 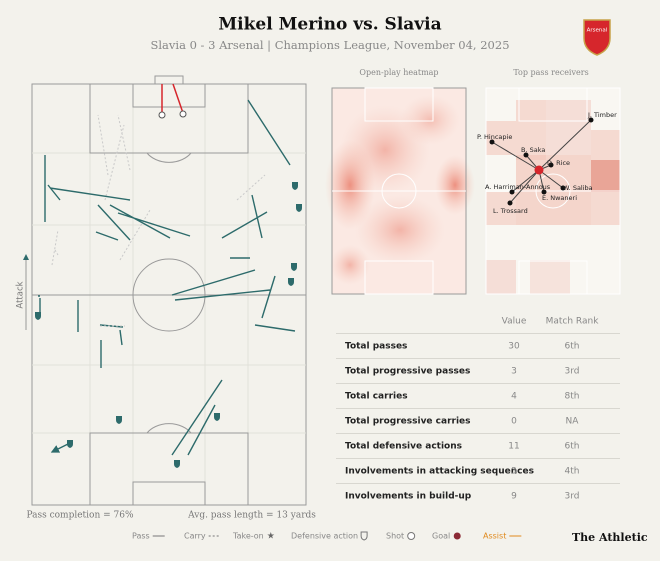 I want to click on legend-item: Defensive action, so click(x=324, y=536).